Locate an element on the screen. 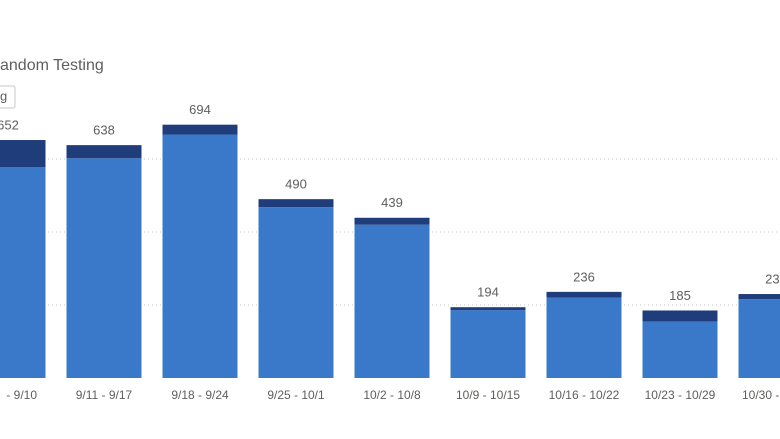 Image resolution: width=780 pixels, height=439 pixels. x-tick-label: 9/25 - 10/1 is located at coordinates (296, 395).